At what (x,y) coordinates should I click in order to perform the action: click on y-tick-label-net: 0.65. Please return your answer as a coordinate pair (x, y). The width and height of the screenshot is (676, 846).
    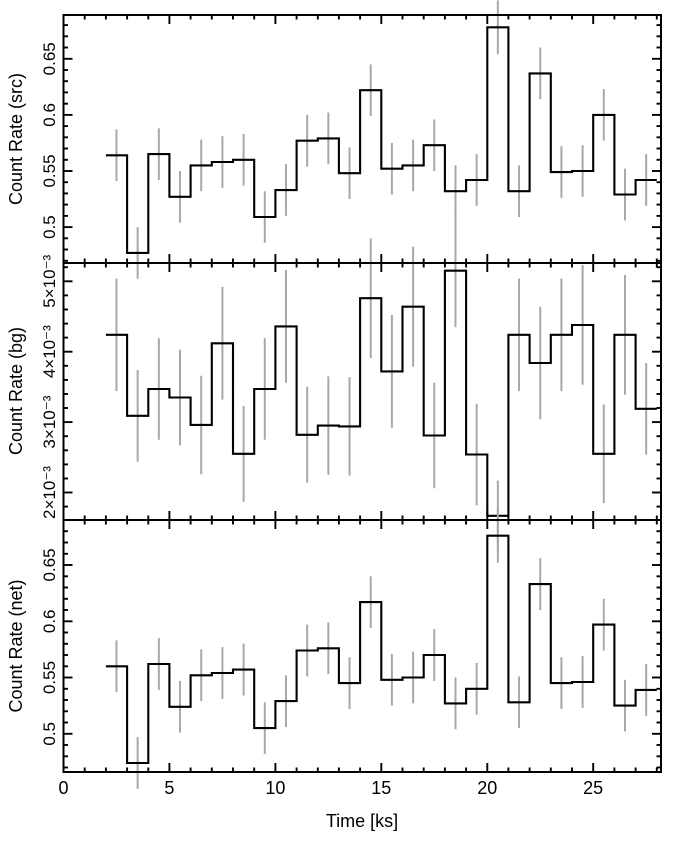
    Looking at the image, I should click on (49, 564).